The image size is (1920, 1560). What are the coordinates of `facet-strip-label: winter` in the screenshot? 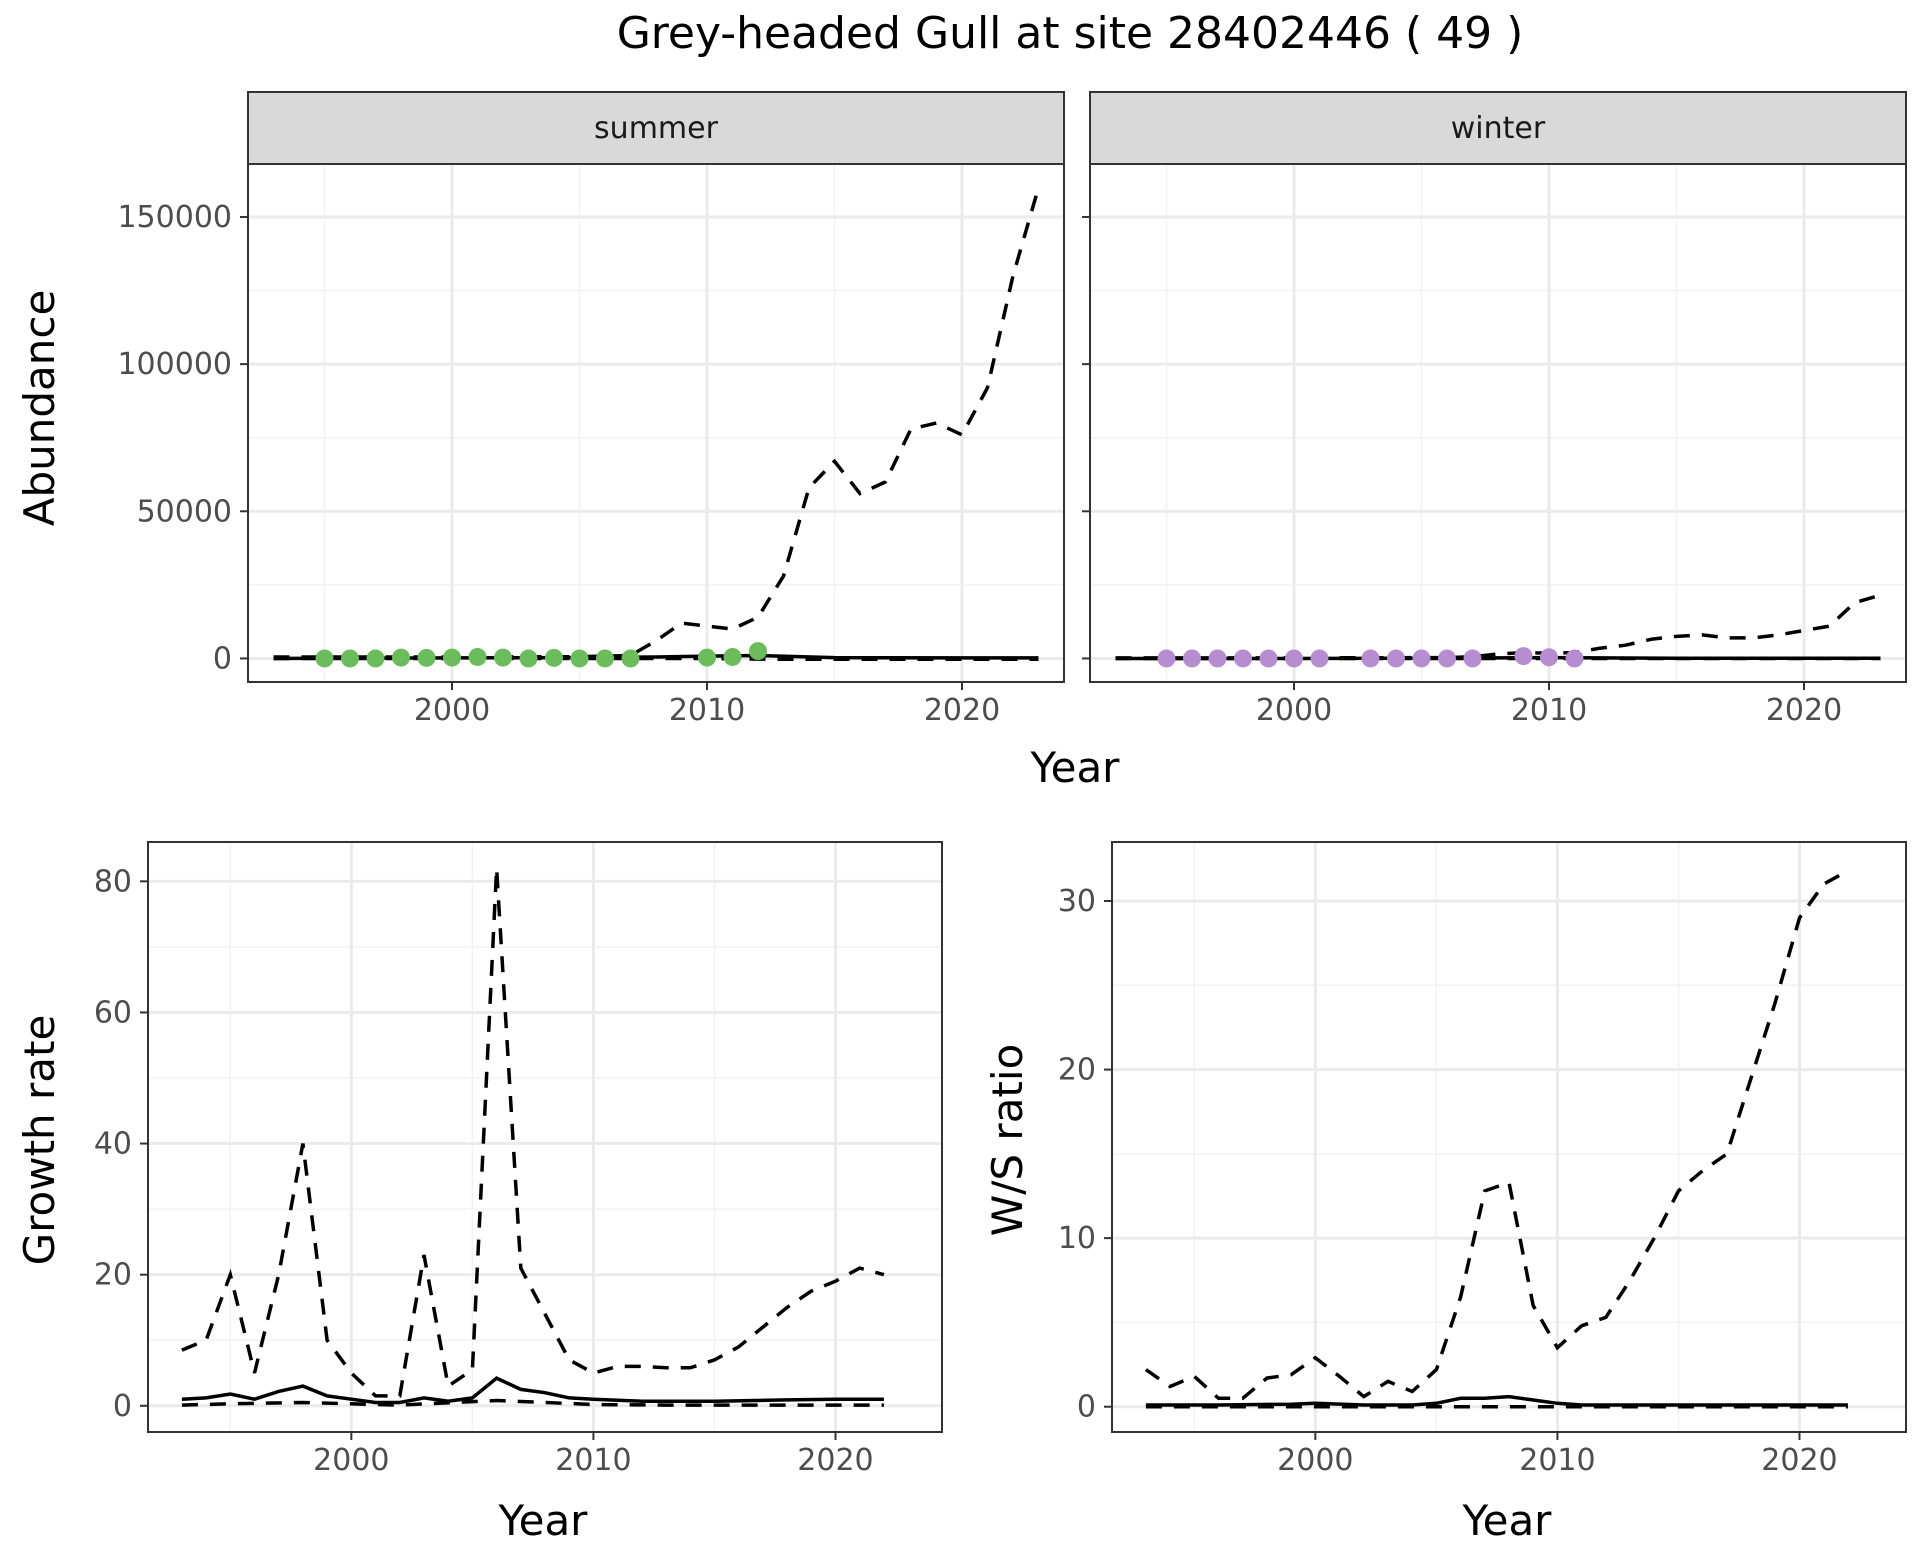 It's located at (1498, 128).